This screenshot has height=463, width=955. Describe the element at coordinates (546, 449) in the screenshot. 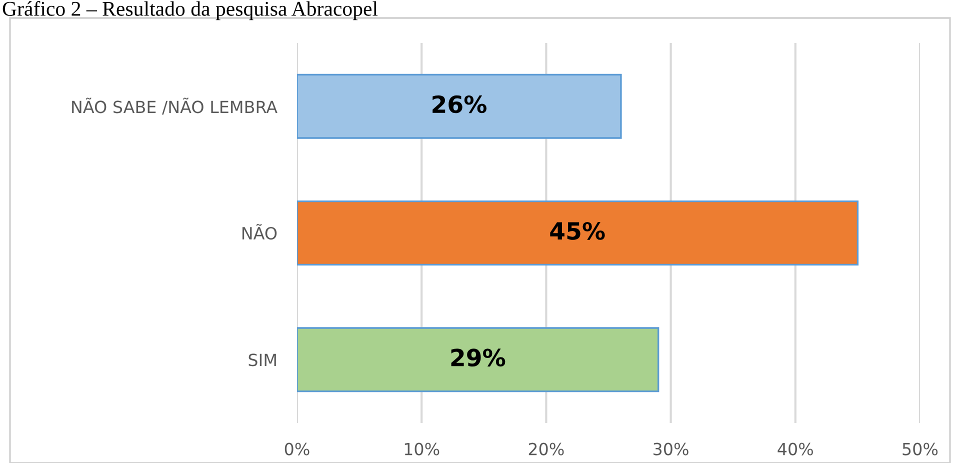

I see `x-tick-label: 20%` at that location.